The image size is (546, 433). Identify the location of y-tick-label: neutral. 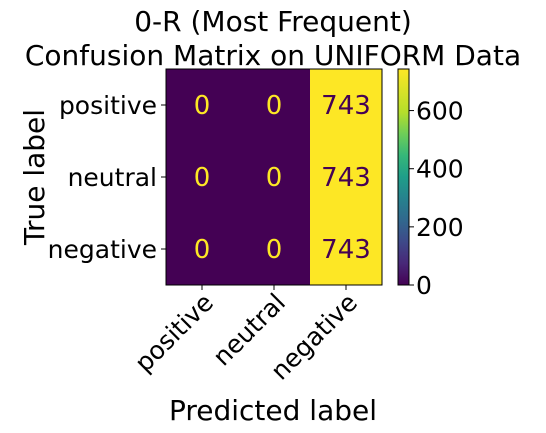
(112, 177).